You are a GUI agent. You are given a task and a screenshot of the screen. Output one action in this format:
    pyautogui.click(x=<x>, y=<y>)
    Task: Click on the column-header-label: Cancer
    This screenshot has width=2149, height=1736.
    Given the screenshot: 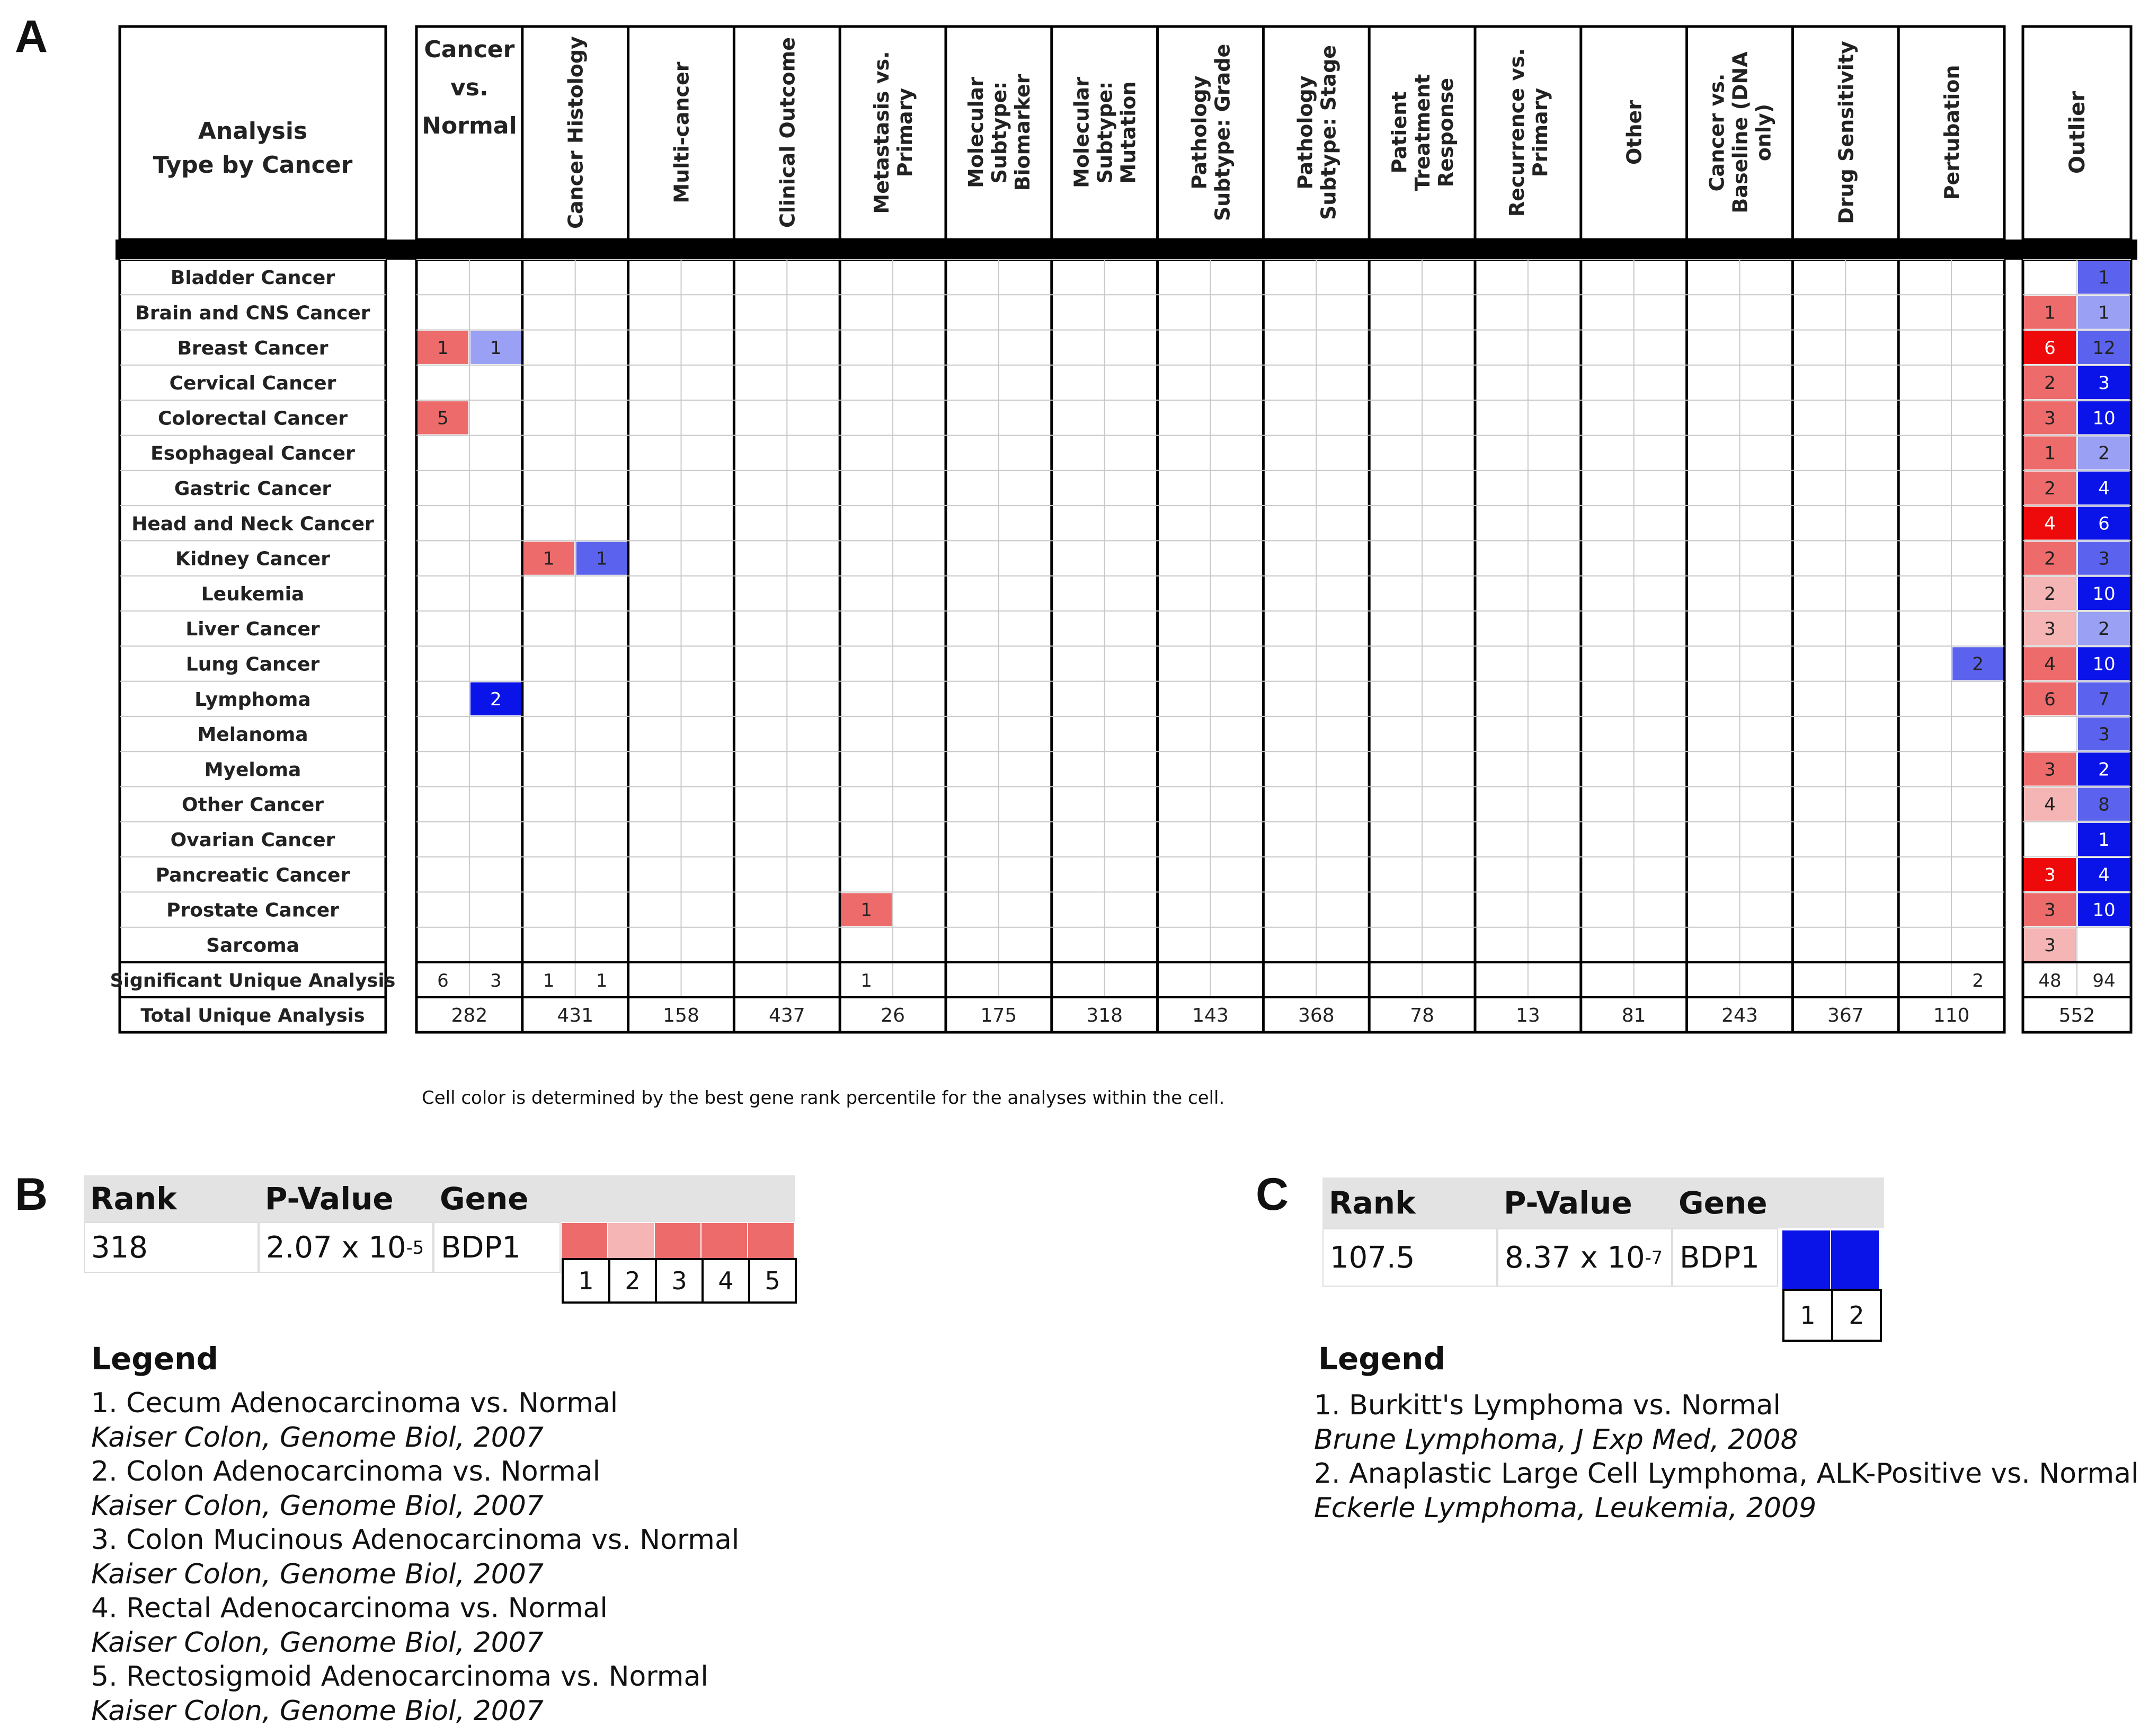 What is the action you would take?
    pyautogui.click(x=469, y=50)
    